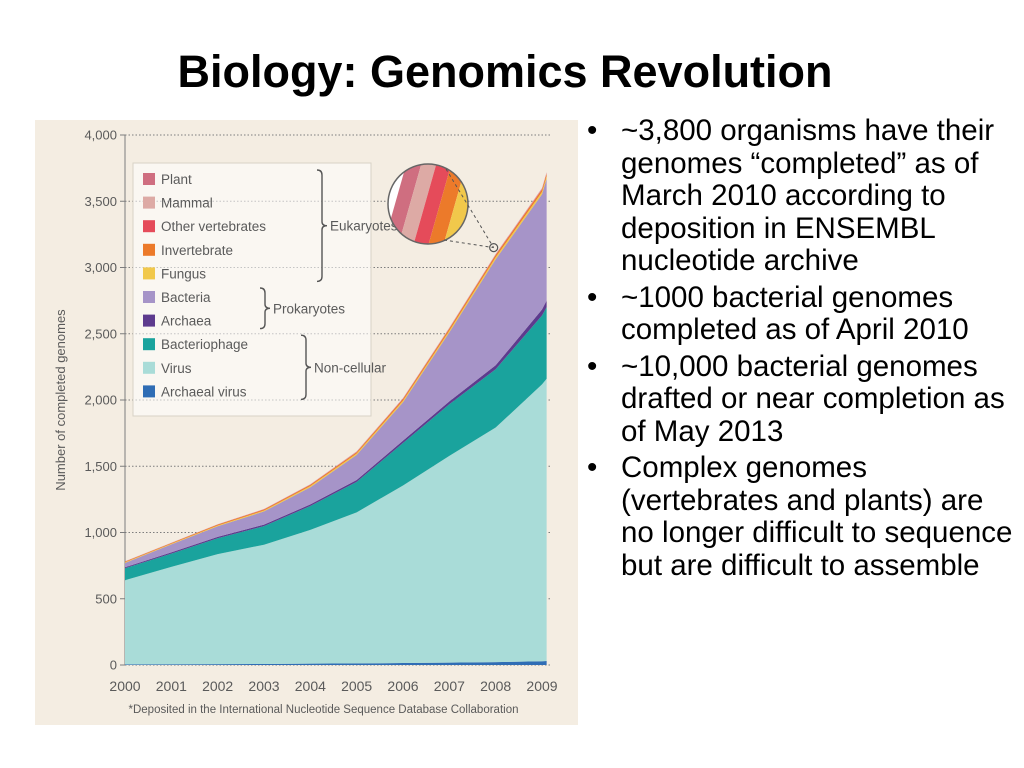 This screenshot has height=768, width=1024. Describe the element at coordinates (176, 368) in the screenshot. I see `legend-label: Virus` at that location.